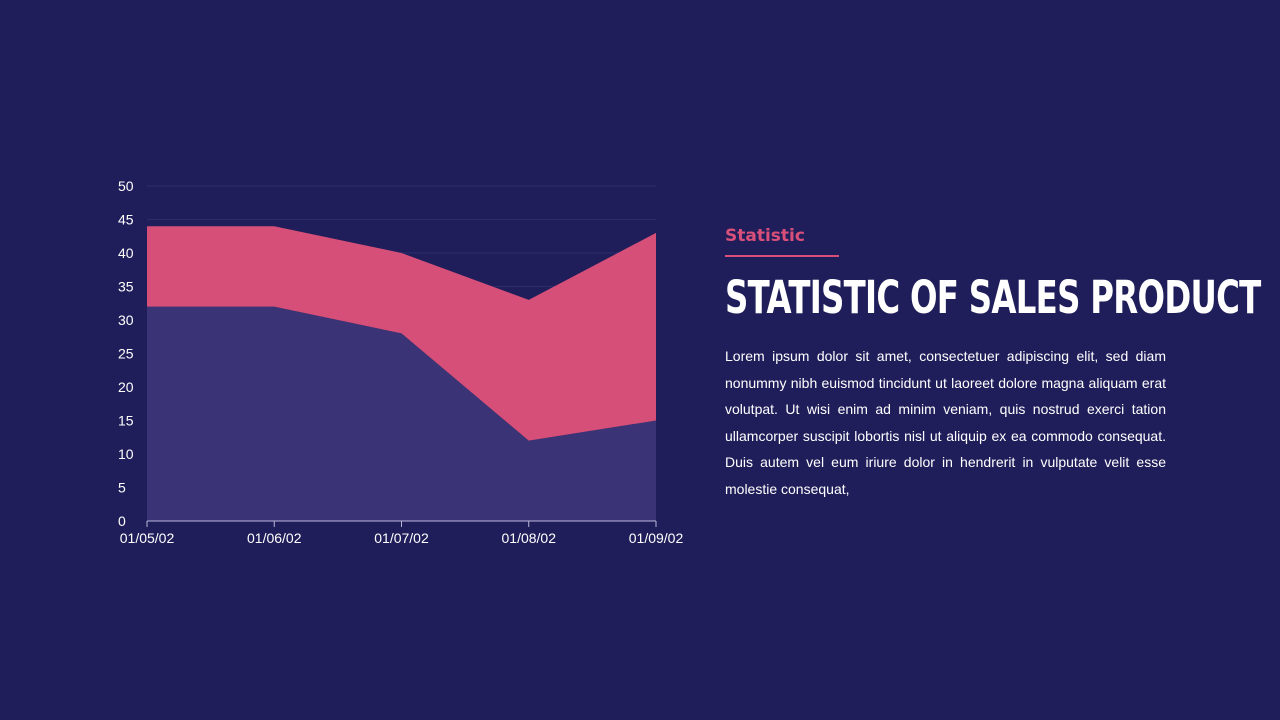 Image resolution: width=1280 pixels, height=720 pixels. Describe the element at coordinates (122, 488) in the screenshot. I see `y-tick-label: 5` at that location.